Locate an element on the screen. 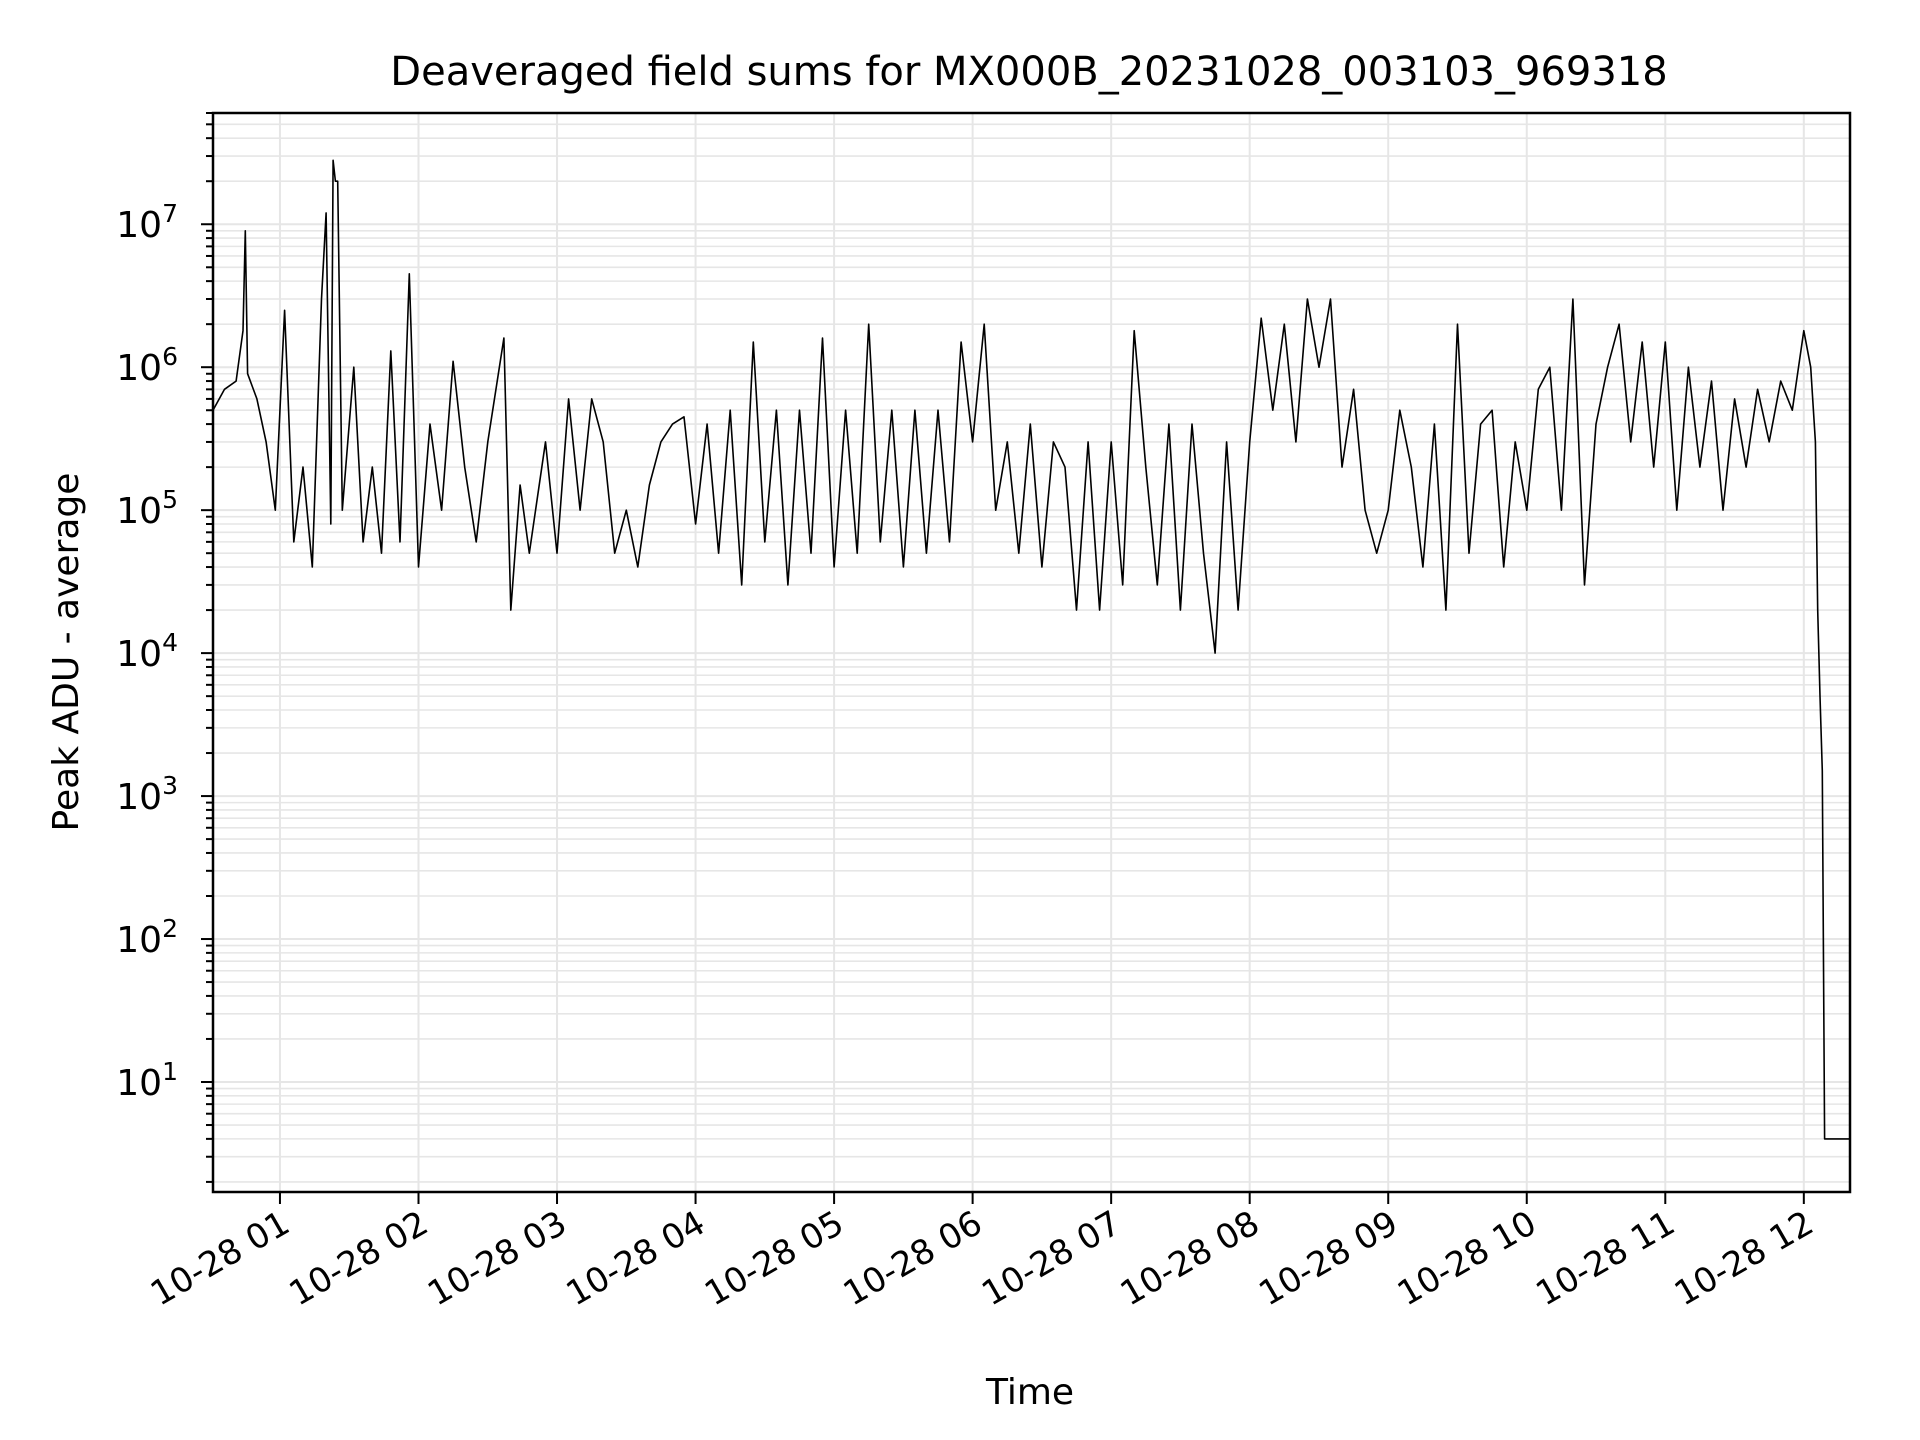  y-tick-label: 10¹ is located at coordinates (147, 1080).